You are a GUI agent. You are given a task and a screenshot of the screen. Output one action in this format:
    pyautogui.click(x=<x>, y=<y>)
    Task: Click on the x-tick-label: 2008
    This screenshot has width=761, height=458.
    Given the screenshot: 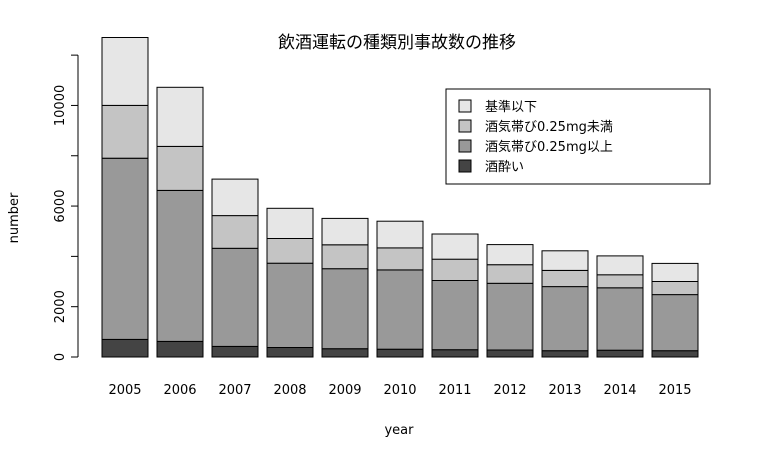 What is the action you would take?
    pyautogui.click(x=289, y=390)
    